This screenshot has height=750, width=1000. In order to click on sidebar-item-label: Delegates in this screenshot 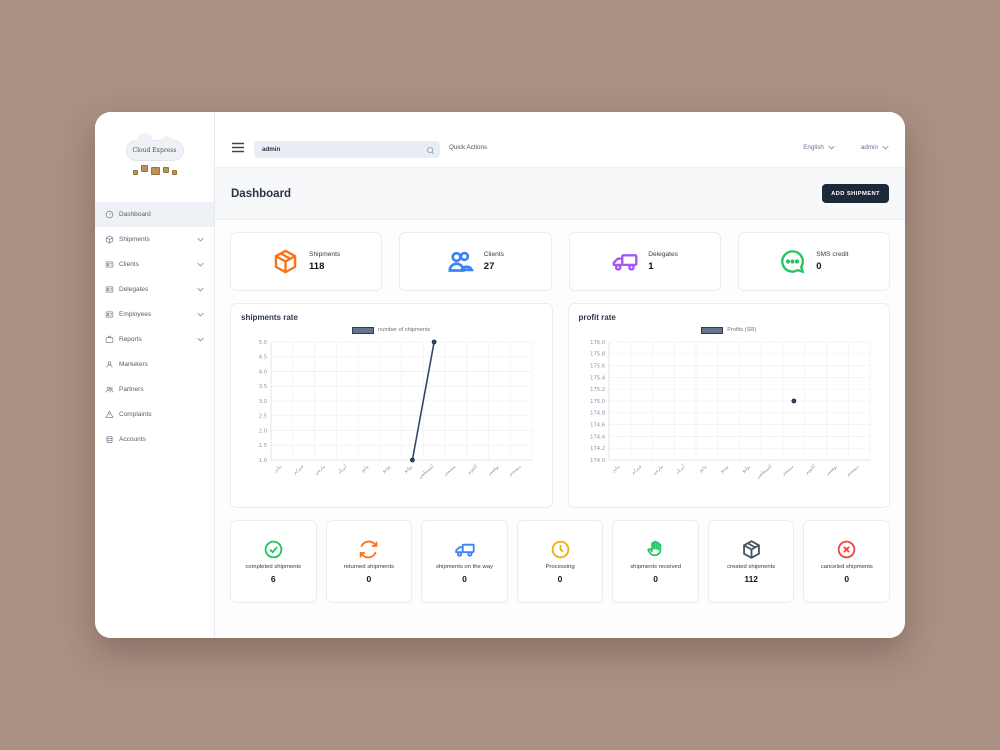, I will do `click(134, 289)`.